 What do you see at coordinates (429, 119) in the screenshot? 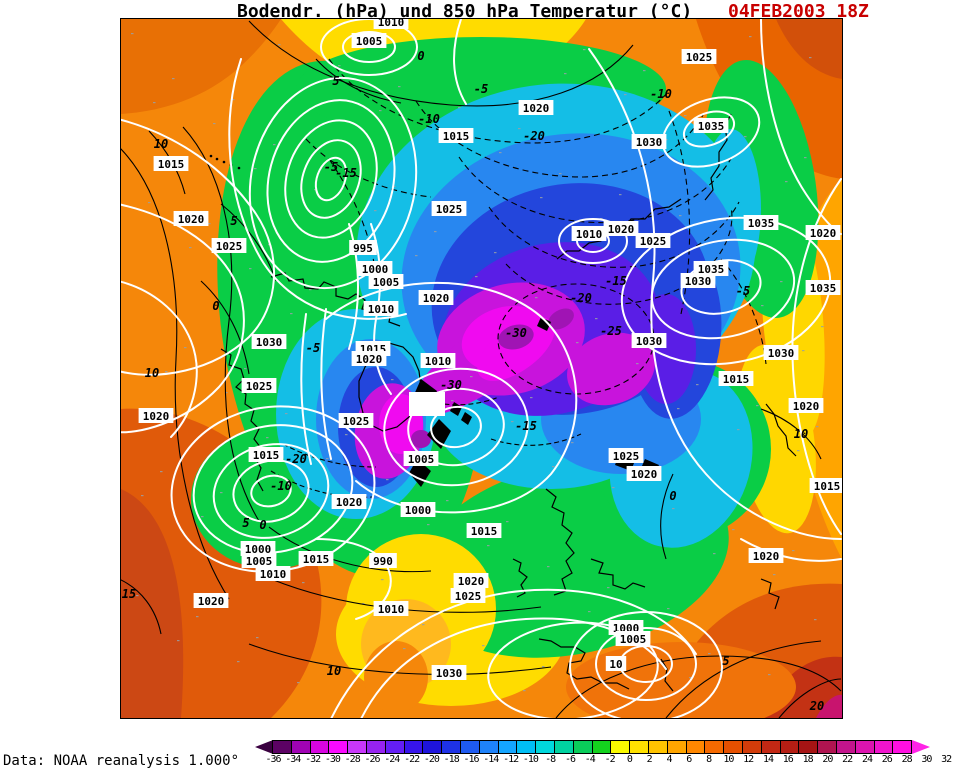
I see `temperature-label: -10` at bounding box center [429, 119].